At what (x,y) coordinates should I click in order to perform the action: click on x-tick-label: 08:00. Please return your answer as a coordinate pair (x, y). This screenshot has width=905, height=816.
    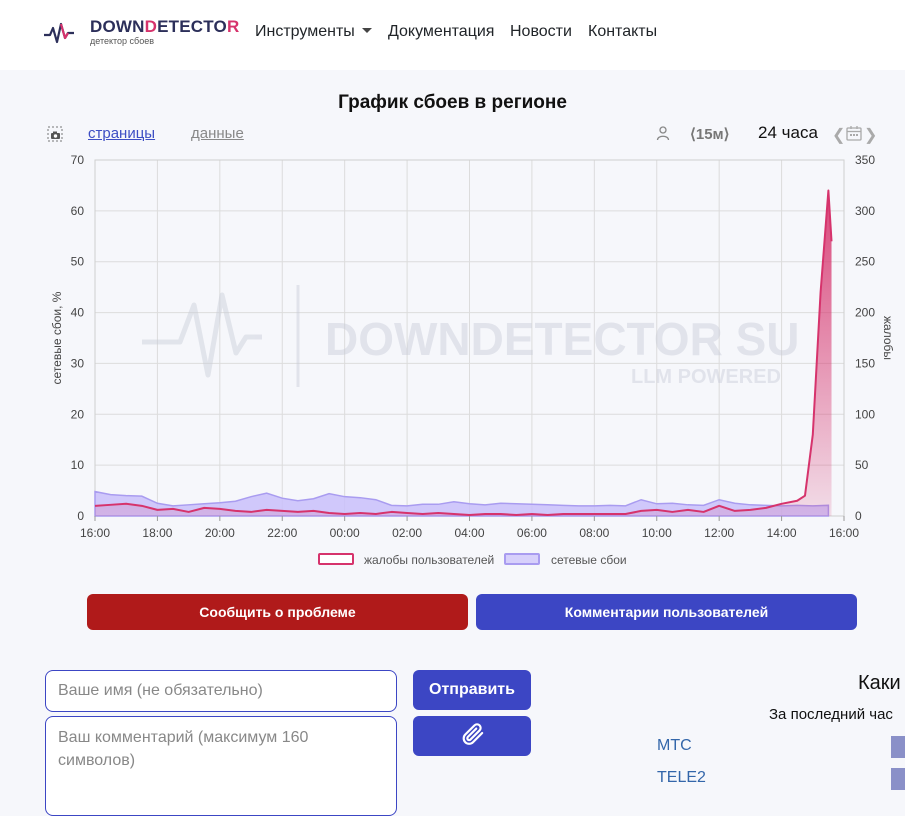
    Looking at the image, I should click on (594, 533).